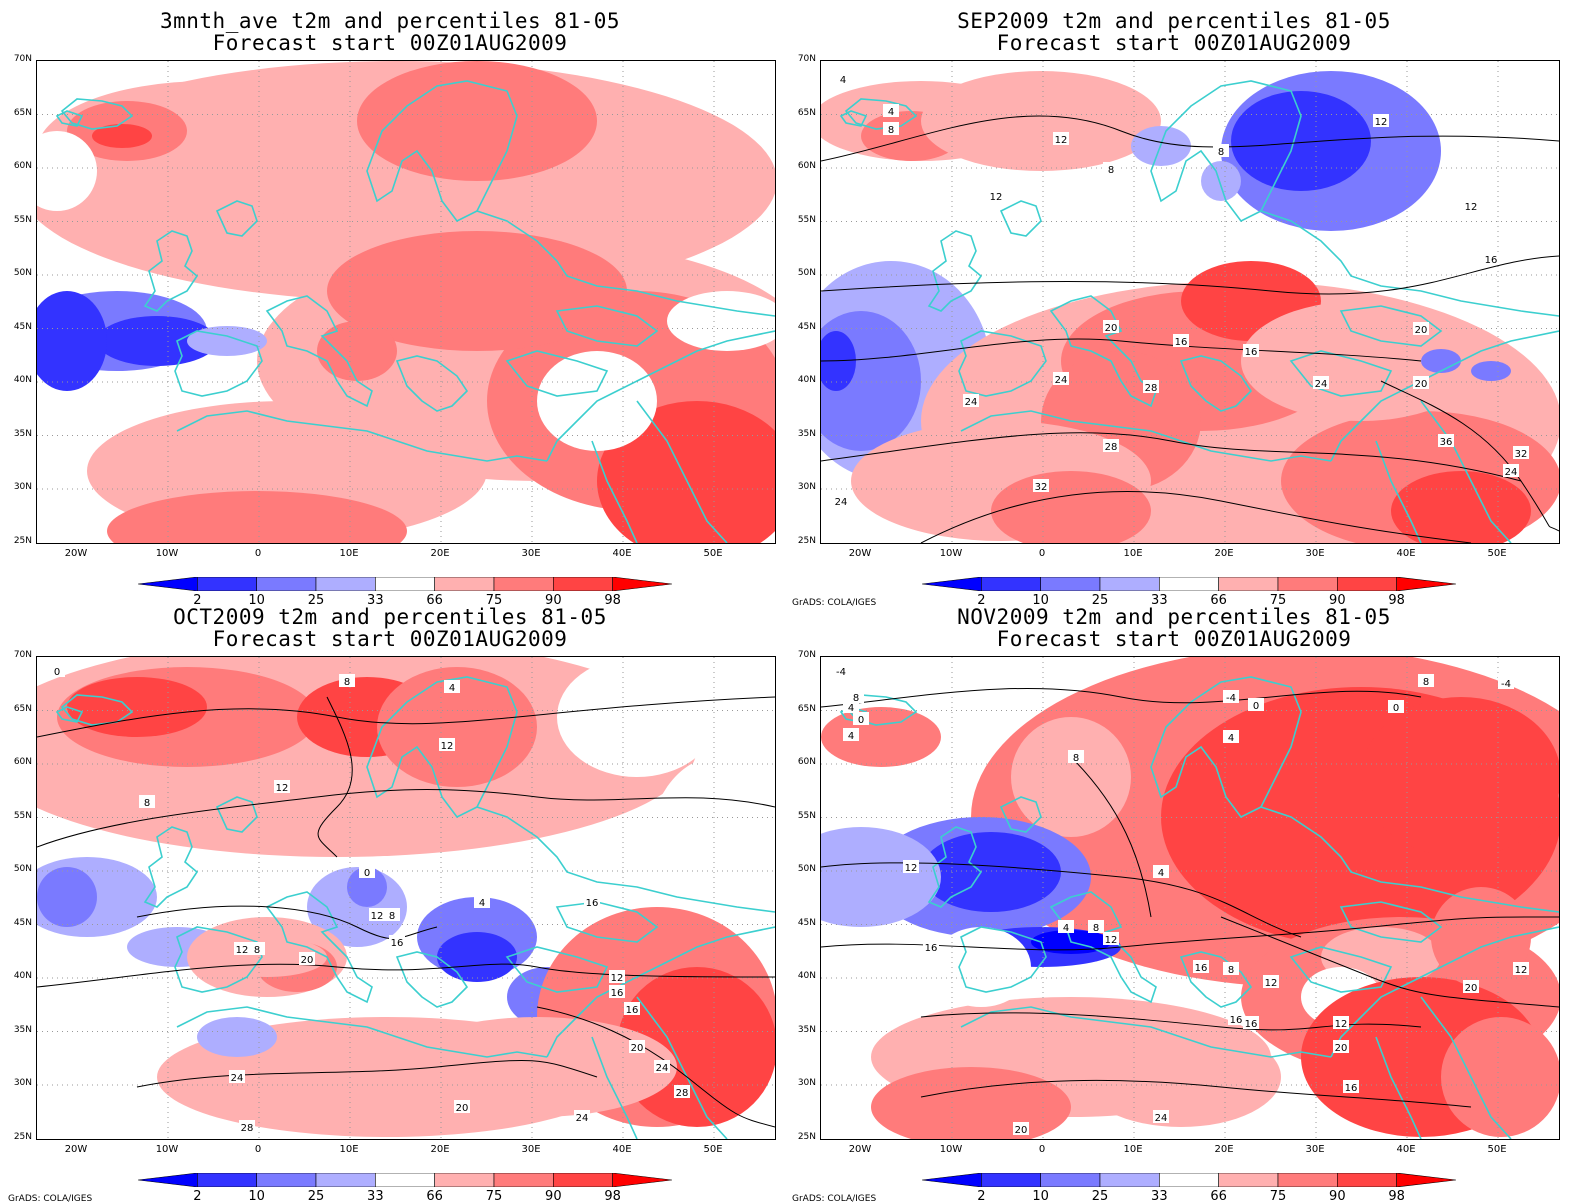 The image size is (1596, 1204). I want to click on colorbar-label: 33, so click(1159, 1196).